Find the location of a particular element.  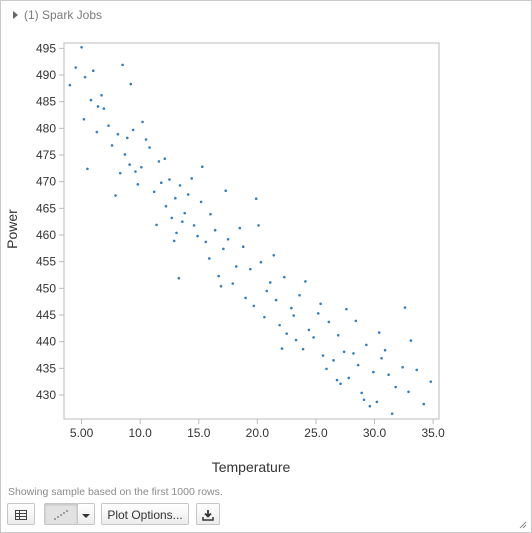

table-view-button is located at coordinates (21, 514).